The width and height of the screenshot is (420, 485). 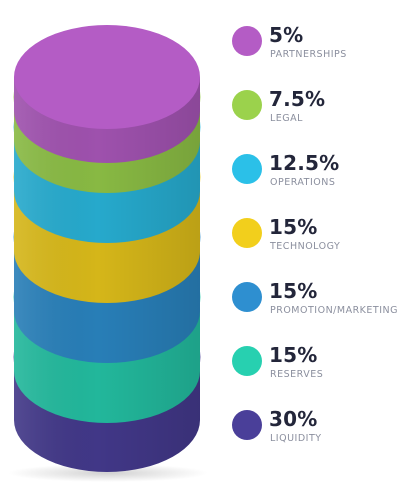 I want to click on legend-item-reserves: 15% RESERVES, so click(x=324, y=365).